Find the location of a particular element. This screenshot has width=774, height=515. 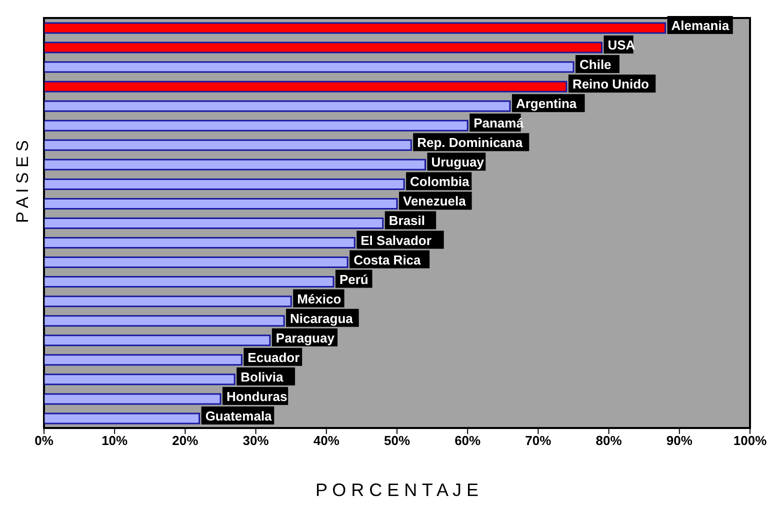

y-tick-label: Reino Unido is located at coordinates (611, 84).